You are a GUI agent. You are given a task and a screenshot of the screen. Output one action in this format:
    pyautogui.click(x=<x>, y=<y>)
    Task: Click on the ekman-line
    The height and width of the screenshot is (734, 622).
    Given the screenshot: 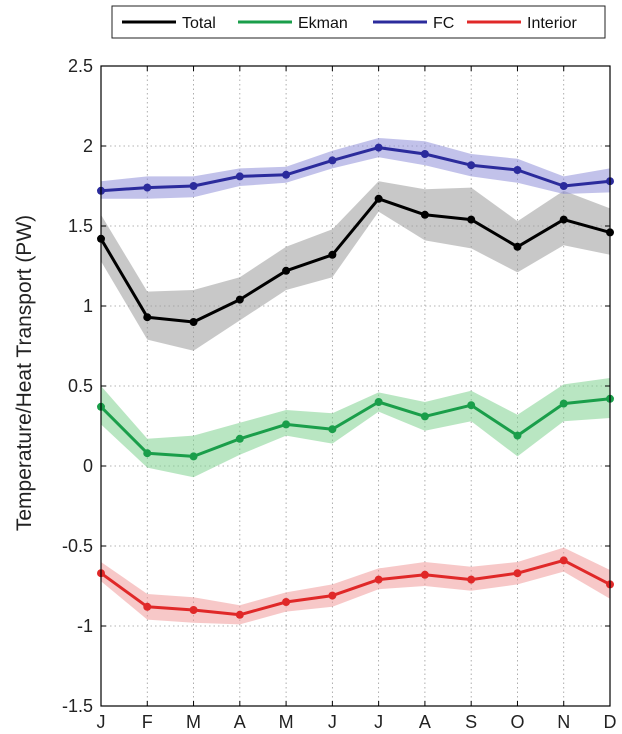 What is the action you would take?
    pyautogui.click(x=355, y=427)
    